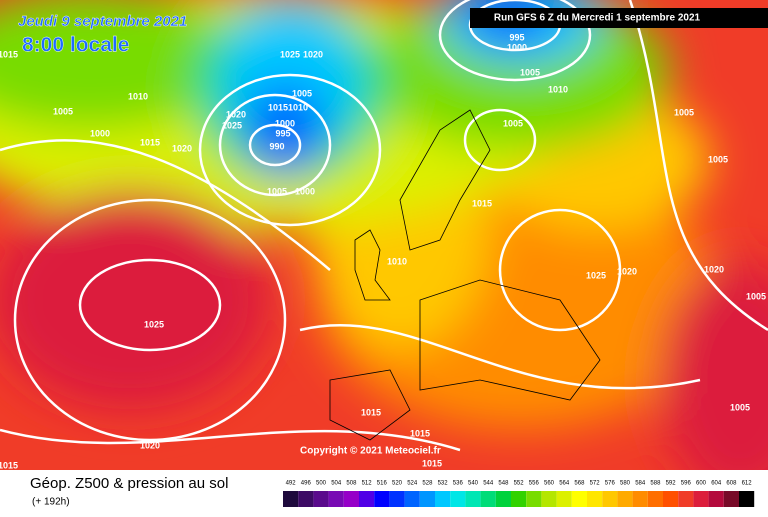 This screenshot has height=517, width=768. I want to click on scale-label: 572, so click(595, 484).